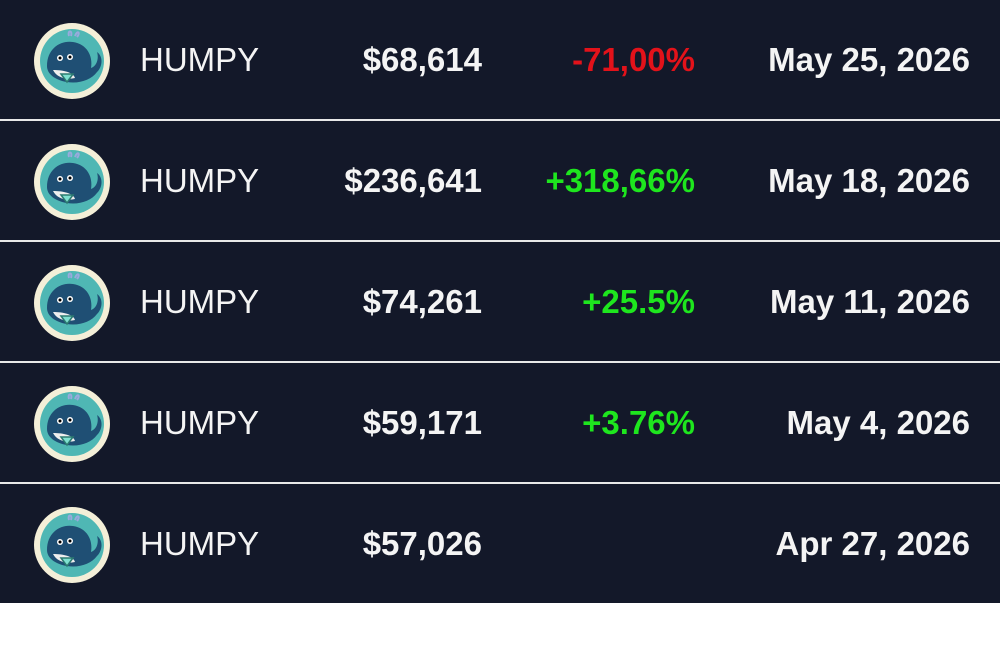 Image resolution: width=1000 pixels, height=650 pixels. Describe the element at coordinates (422, 422) in the screenshot. I see `amount: $59,171` at that location.